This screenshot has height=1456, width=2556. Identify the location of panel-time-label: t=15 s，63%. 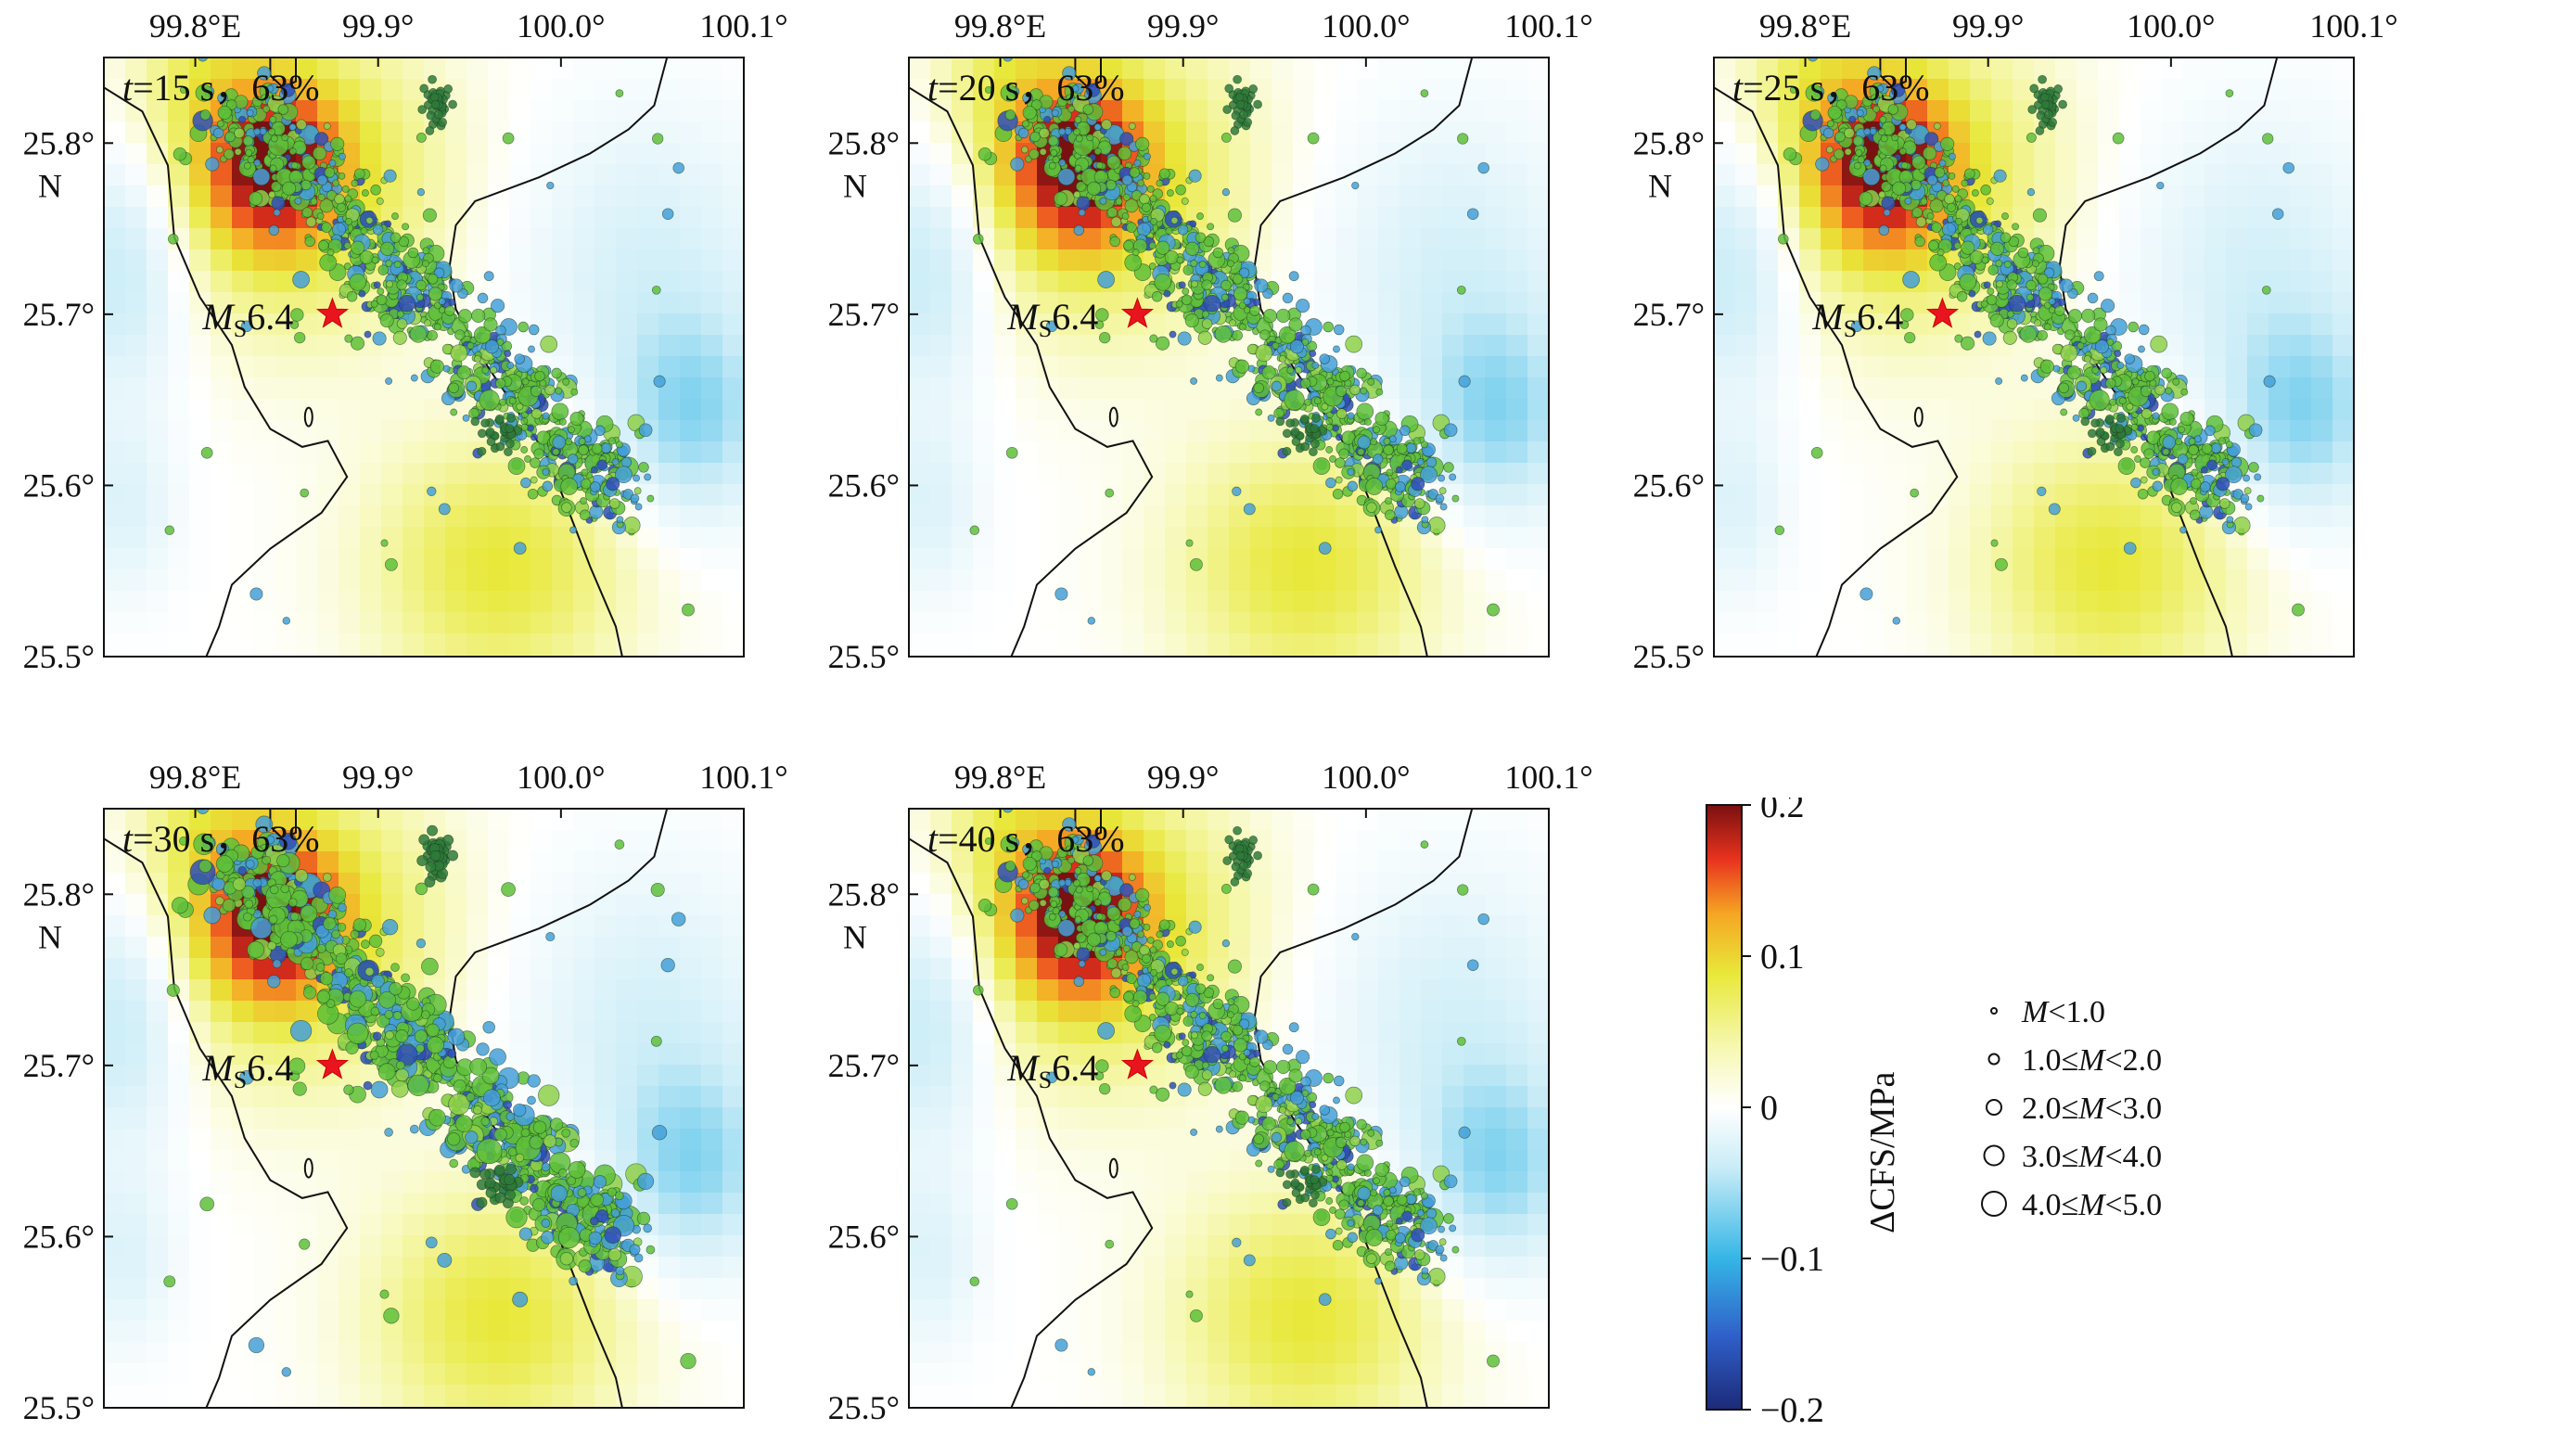
(221, 88).